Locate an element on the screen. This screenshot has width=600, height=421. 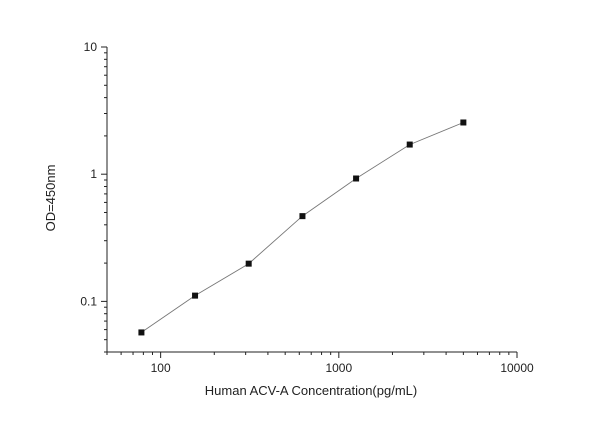
x-tick-label: 100 is located at coordinates (161, 368).